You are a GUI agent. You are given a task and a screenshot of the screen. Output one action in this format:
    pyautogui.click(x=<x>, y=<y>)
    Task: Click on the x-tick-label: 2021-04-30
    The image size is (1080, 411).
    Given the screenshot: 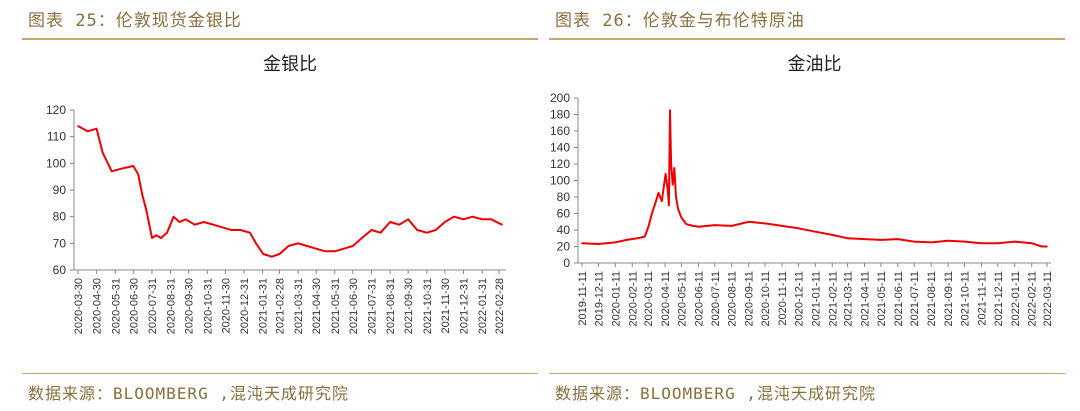 What is the action you would take?
    pyautogui.click(x=317, y=306)
    